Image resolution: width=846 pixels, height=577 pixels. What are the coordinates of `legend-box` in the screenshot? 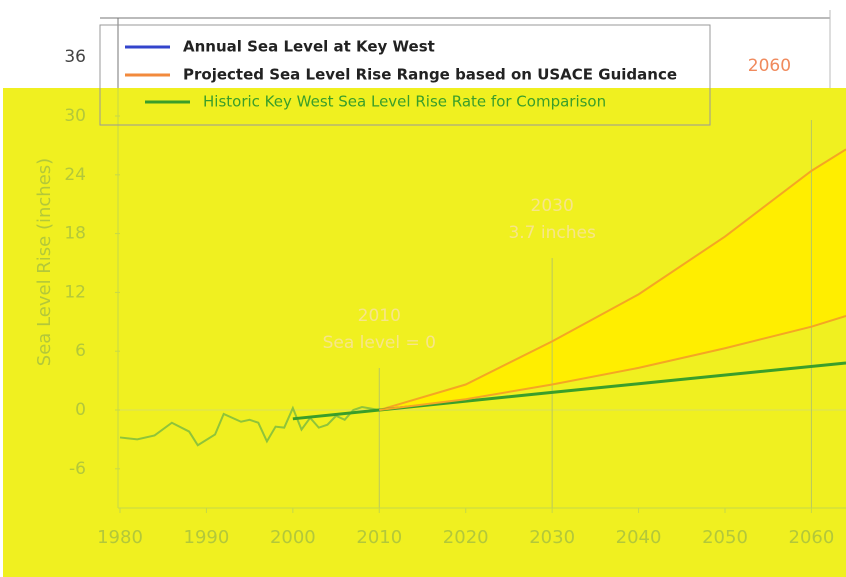 It's located at (405, 75).